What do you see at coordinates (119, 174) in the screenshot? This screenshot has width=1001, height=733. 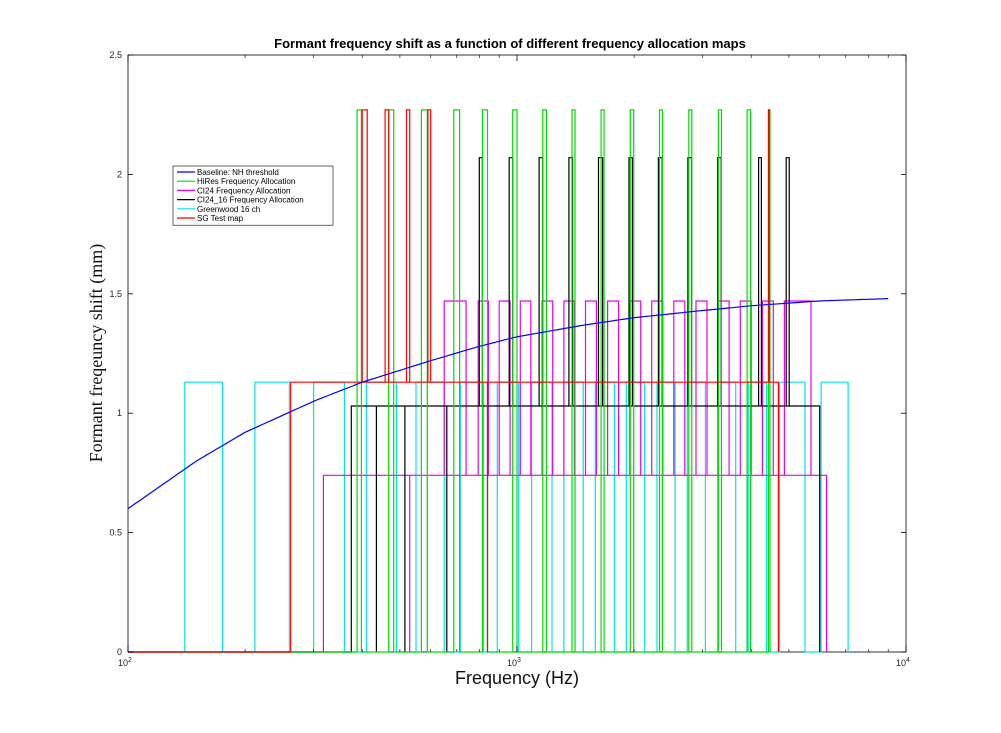 I see `y-tick-label: 2` at bounding box center [119, 174].